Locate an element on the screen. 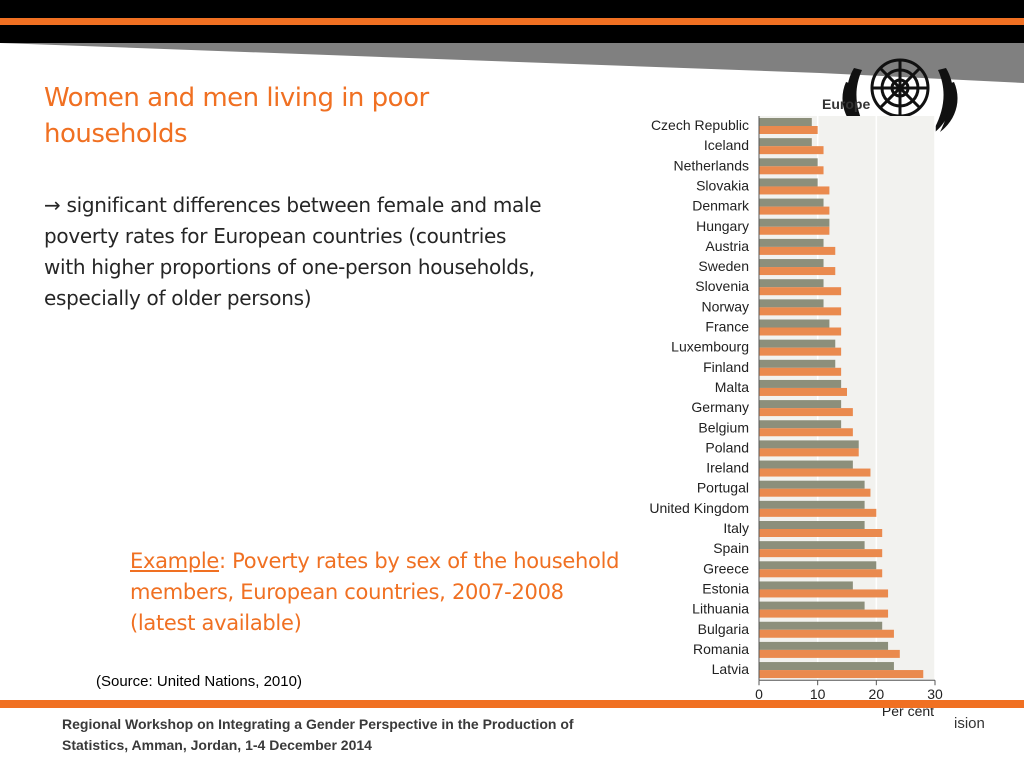  chart-title: Europe is located at coordinates (846, 104).